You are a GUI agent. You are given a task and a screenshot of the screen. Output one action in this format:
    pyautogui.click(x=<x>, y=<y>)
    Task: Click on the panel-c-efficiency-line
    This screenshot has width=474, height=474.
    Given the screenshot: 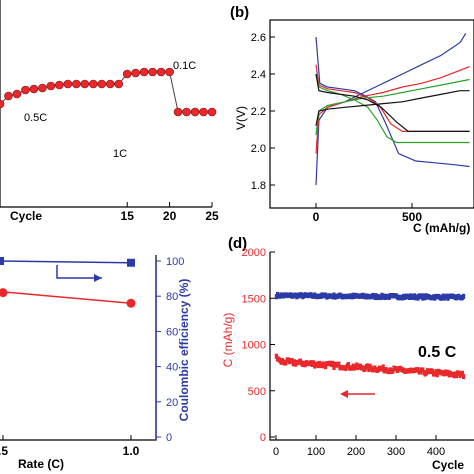 What is the action you would take?
    pyautogui.click(x=66, y=262)
    